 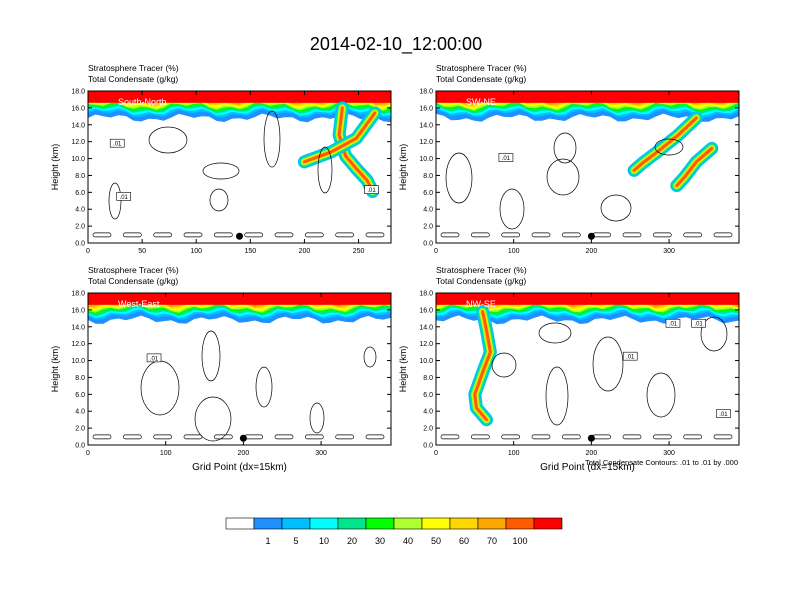 I want to click on colorbar: 1 5 10 20 30 40 50 60 70 100, so click(x=394, y=531).